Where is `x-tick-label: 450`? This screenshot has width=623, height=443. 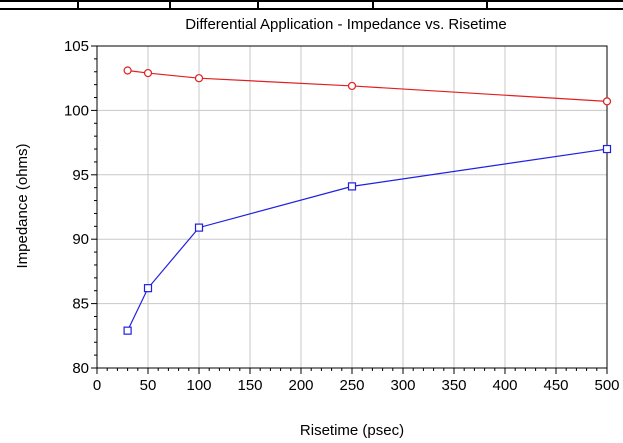 x-tick-label: 450 is located at coordinates (555, 385).